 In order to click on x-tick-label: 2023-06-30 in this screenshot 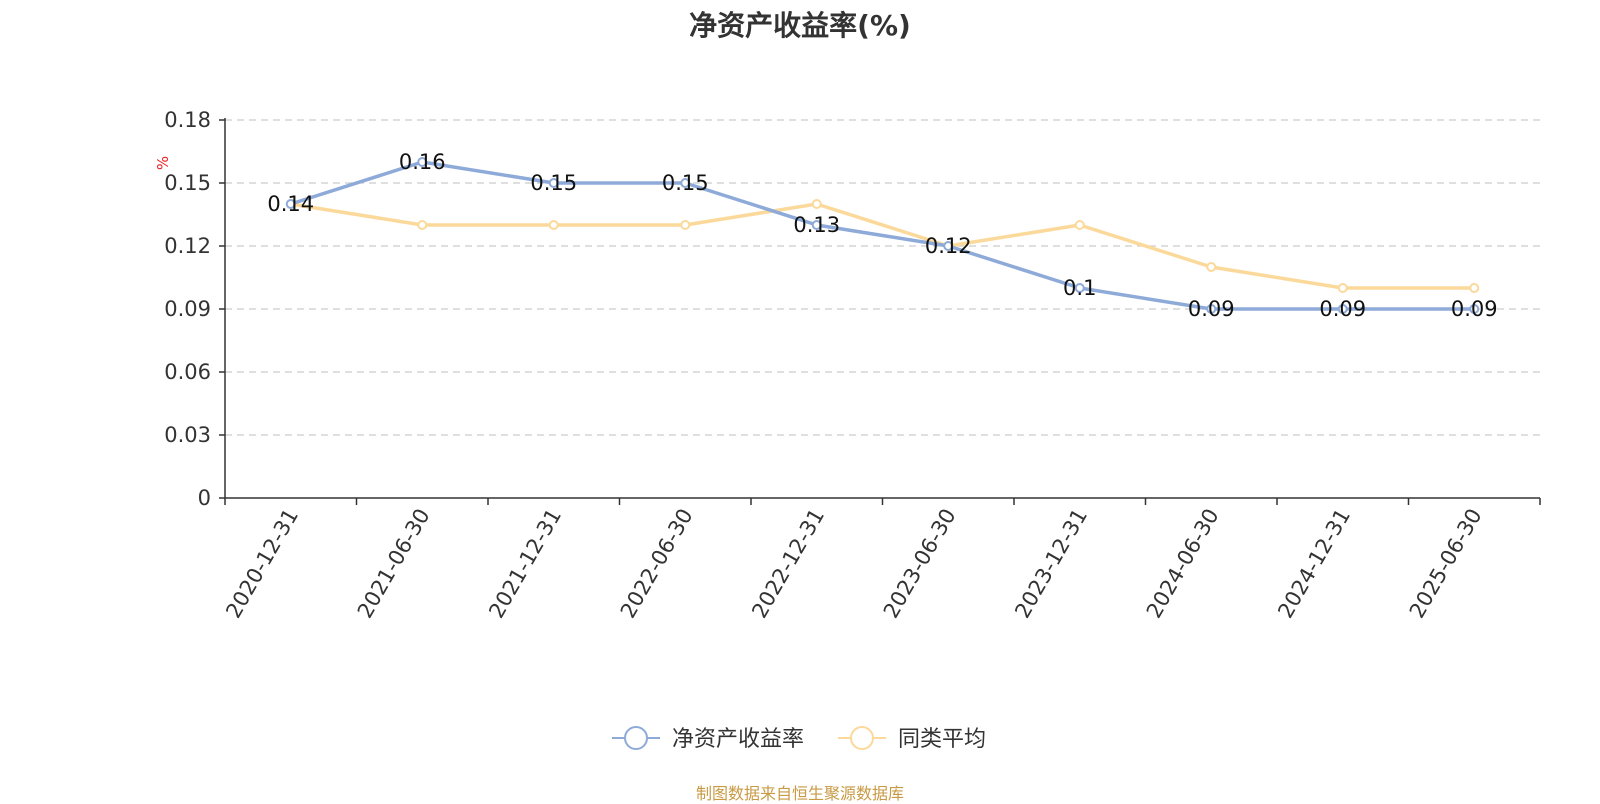, I will do `click(920, 564)`.